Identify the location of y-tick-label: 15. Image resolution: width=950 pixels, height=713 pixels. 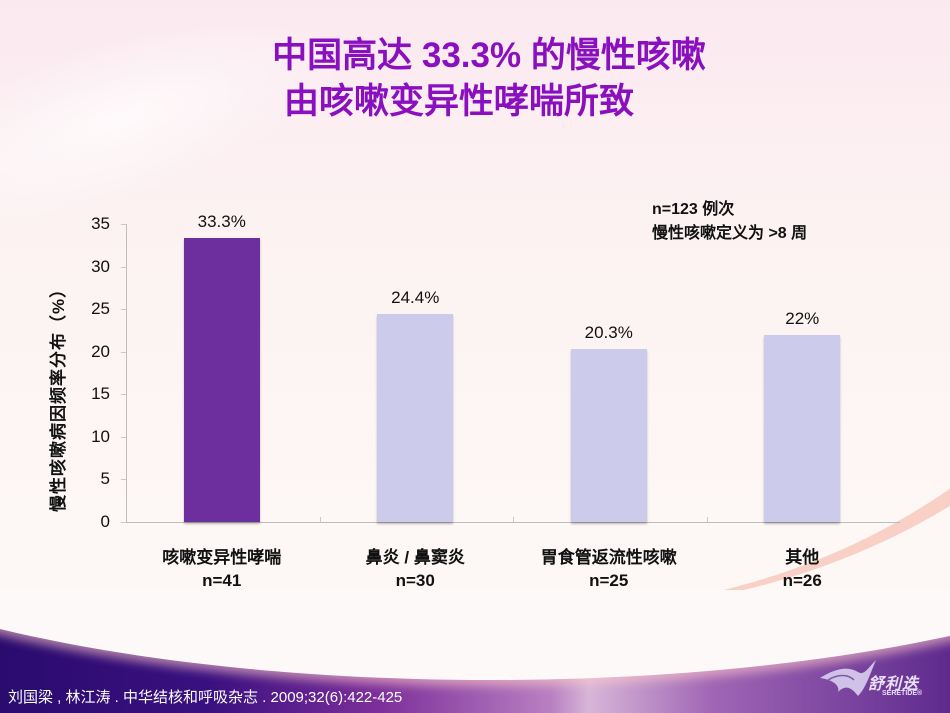
(100, 394).